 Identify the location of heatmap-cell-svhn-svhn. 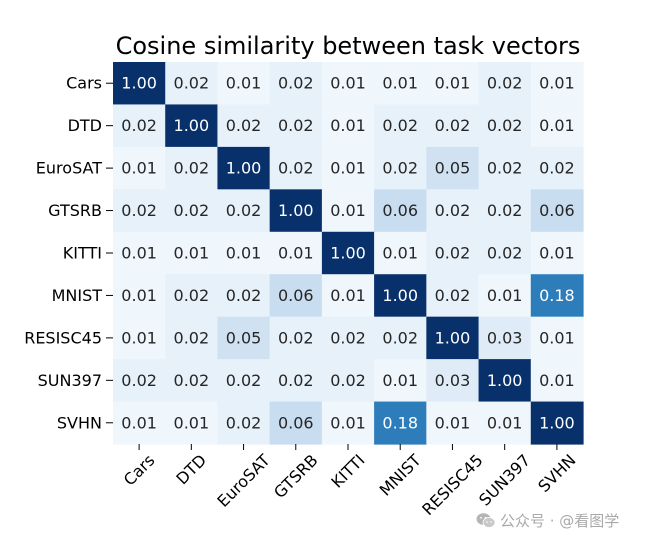
(557, 423).